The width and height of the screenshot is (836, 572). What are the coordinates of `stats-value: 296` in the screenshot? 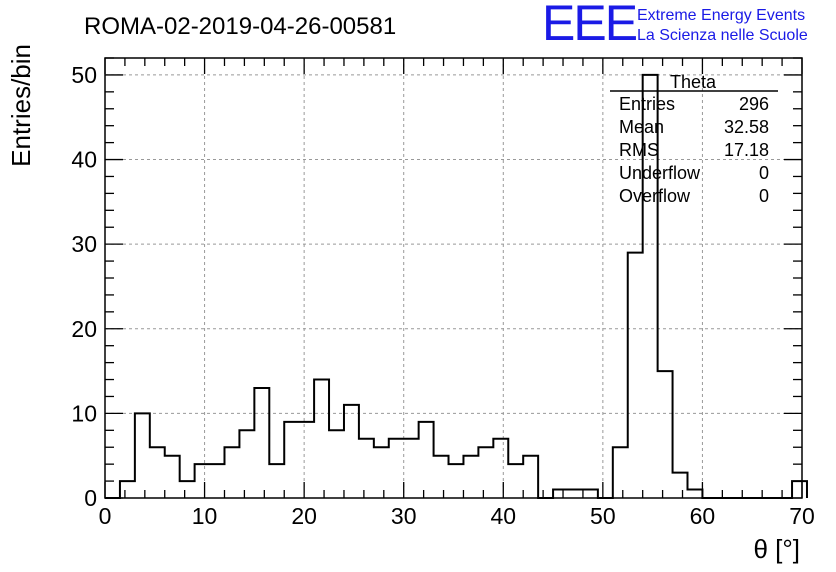 It's located at (754, 104).